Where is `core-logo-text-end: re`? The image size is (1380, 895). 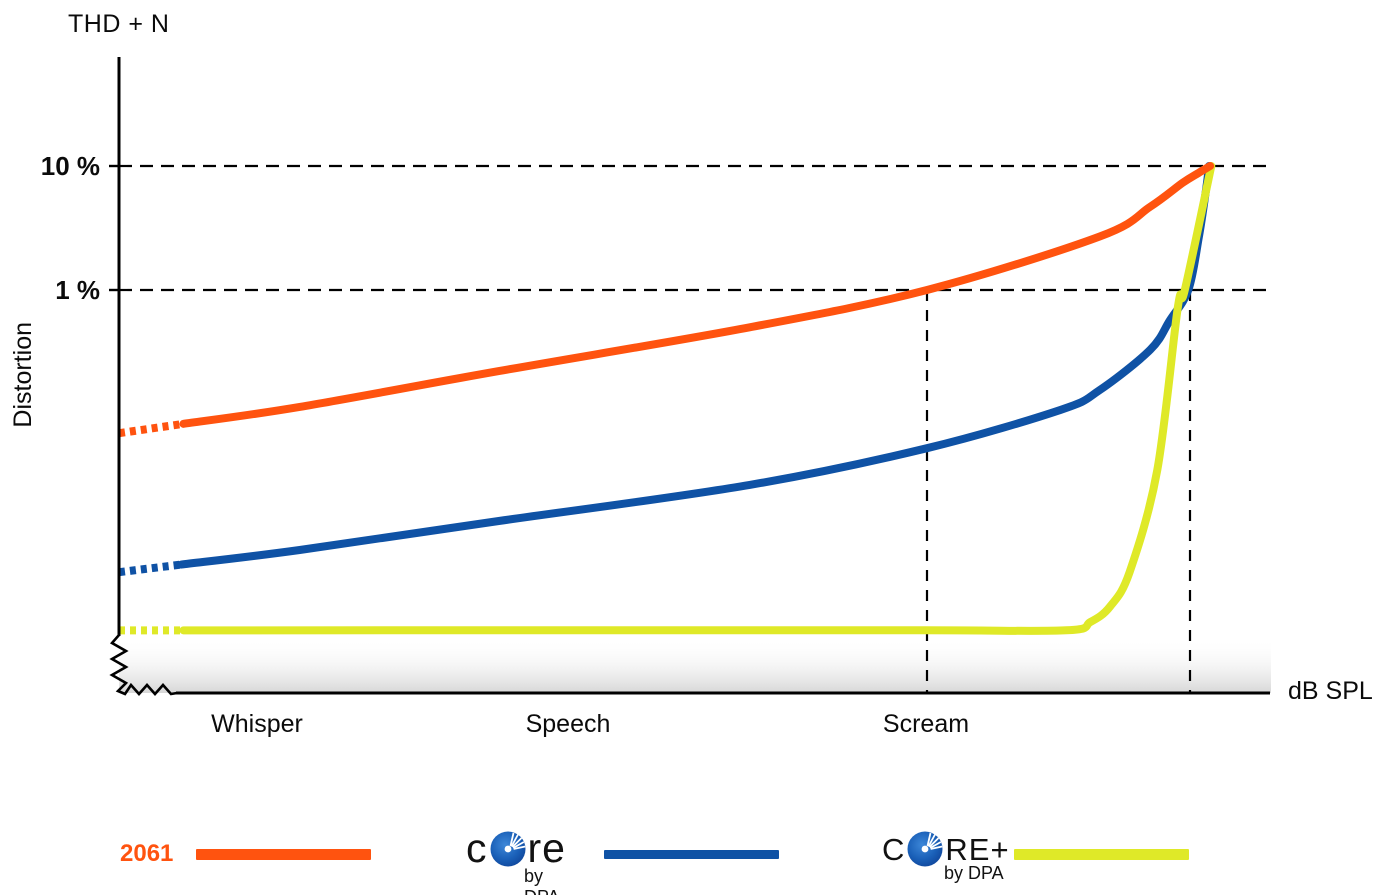
core-logo-text-end: re is located at coordinates (546, 848).